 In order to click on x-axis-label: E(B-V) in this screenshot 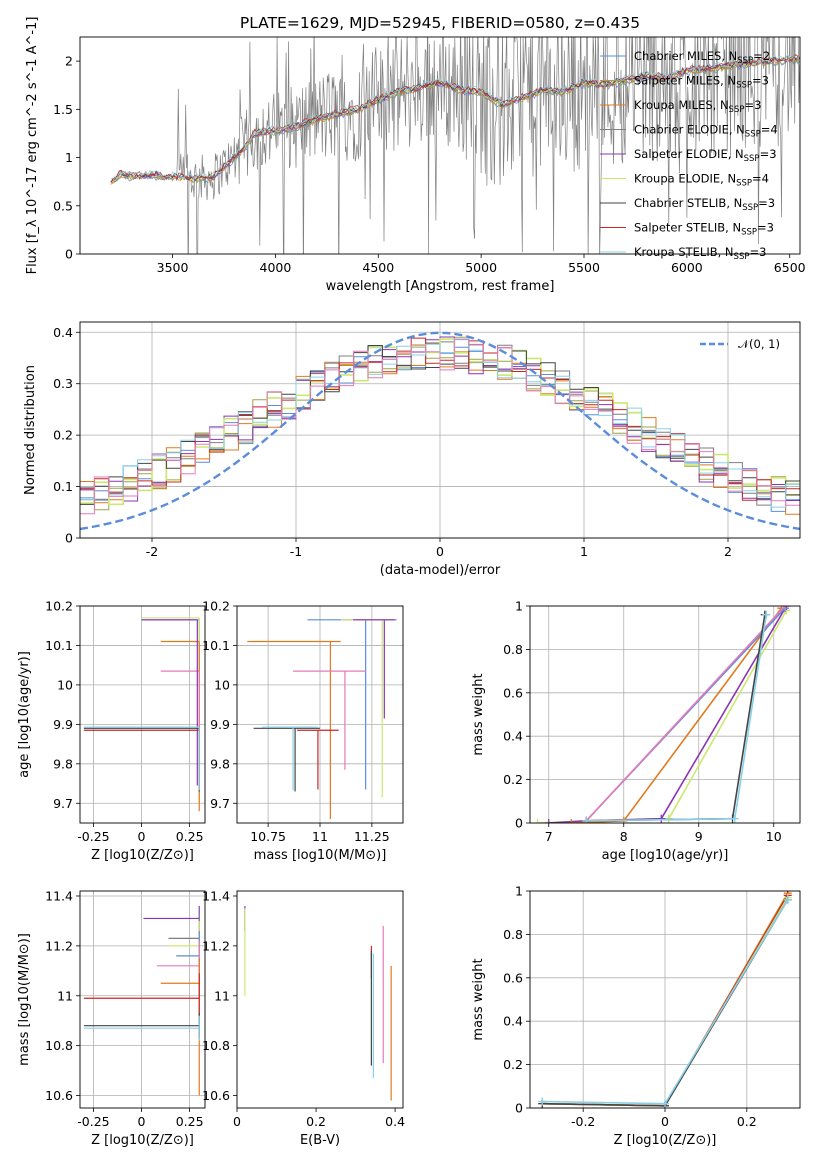, I will do `click(320, 1140)`.